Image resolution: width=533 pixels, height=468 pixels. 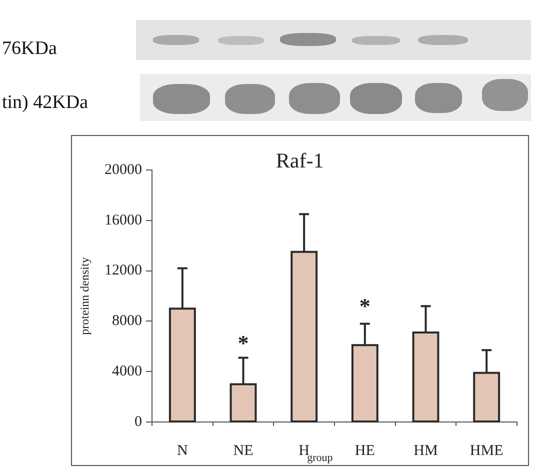 I want to click on x-tick-label: HME, so click(x=487, y=450).